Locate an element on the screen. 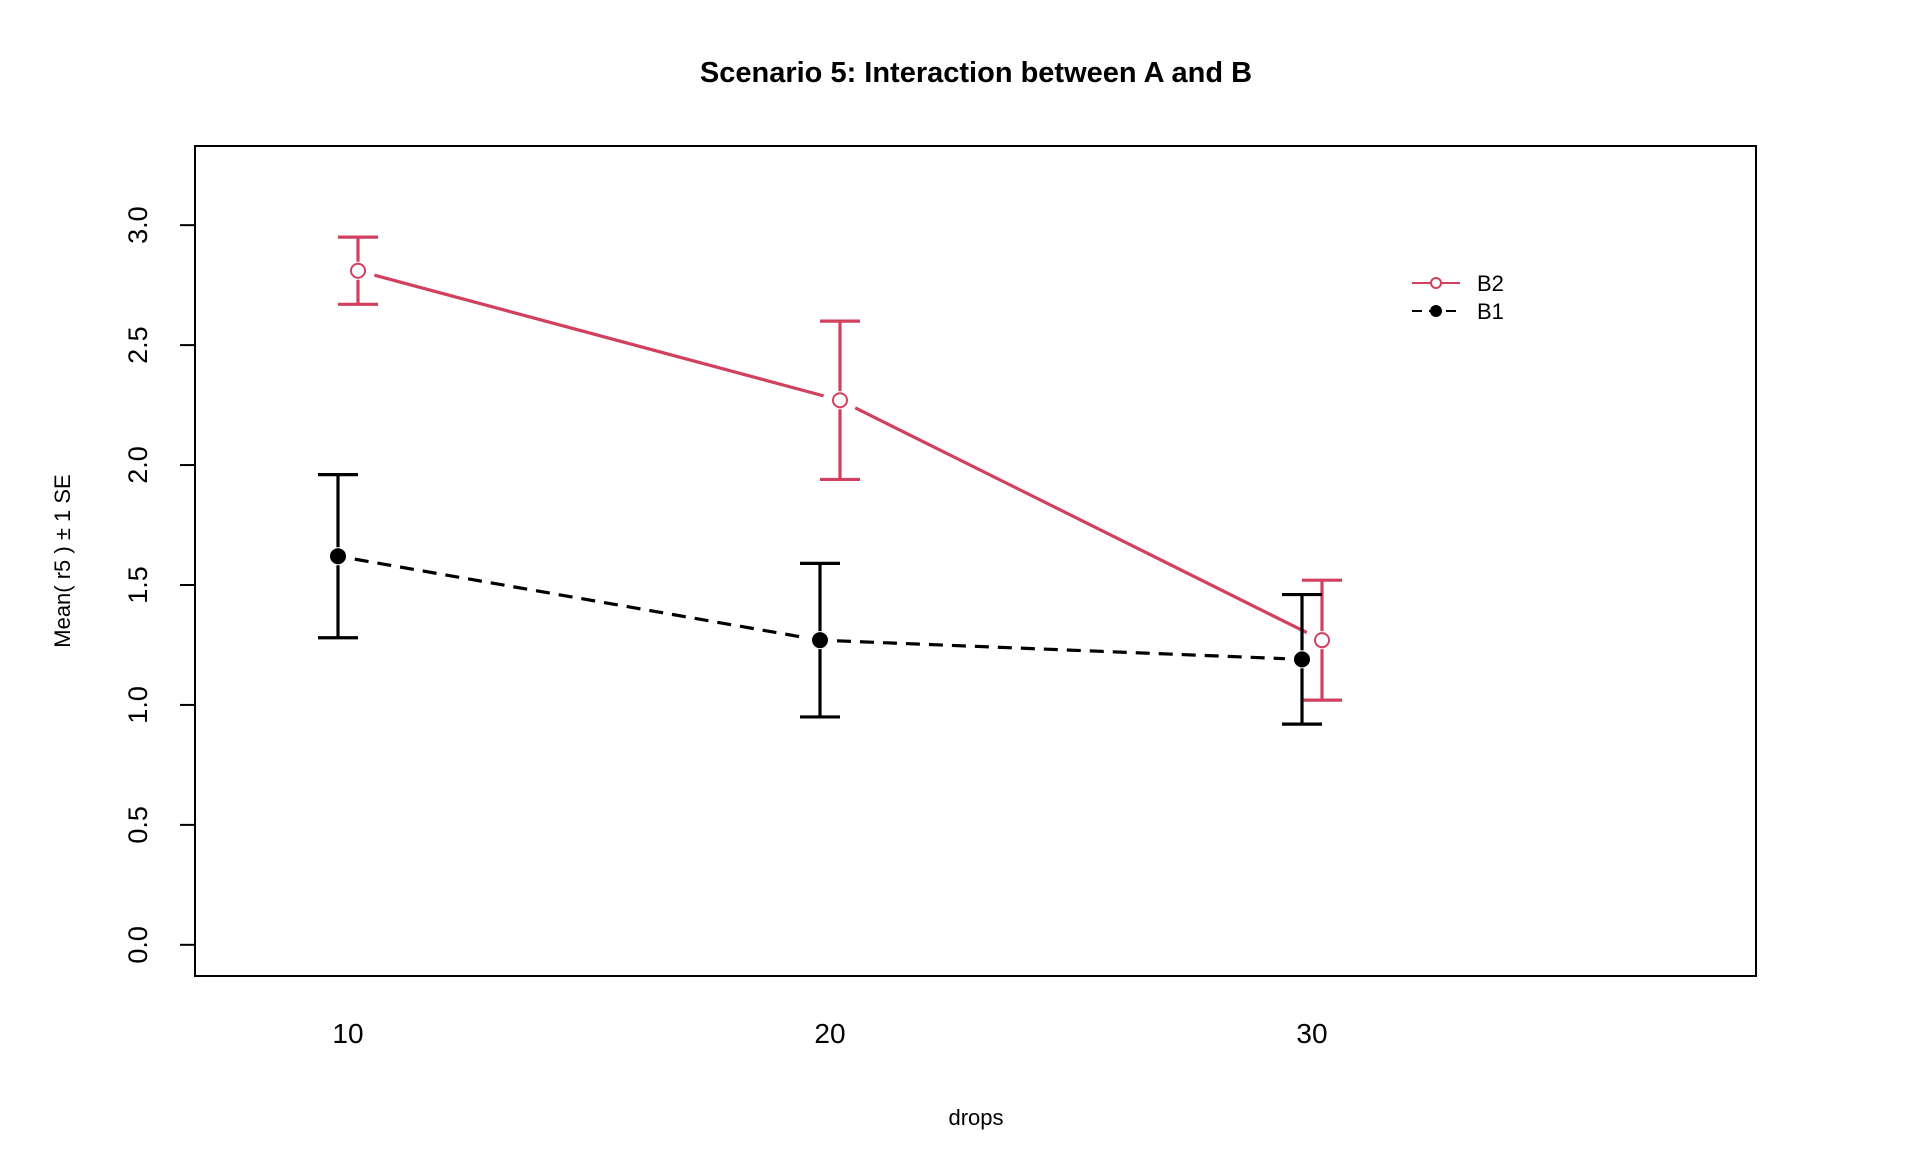 The height and width of the screenshot is (1152, 1920). legend-item-b1: B1 is located at coordinates (1458, 311).